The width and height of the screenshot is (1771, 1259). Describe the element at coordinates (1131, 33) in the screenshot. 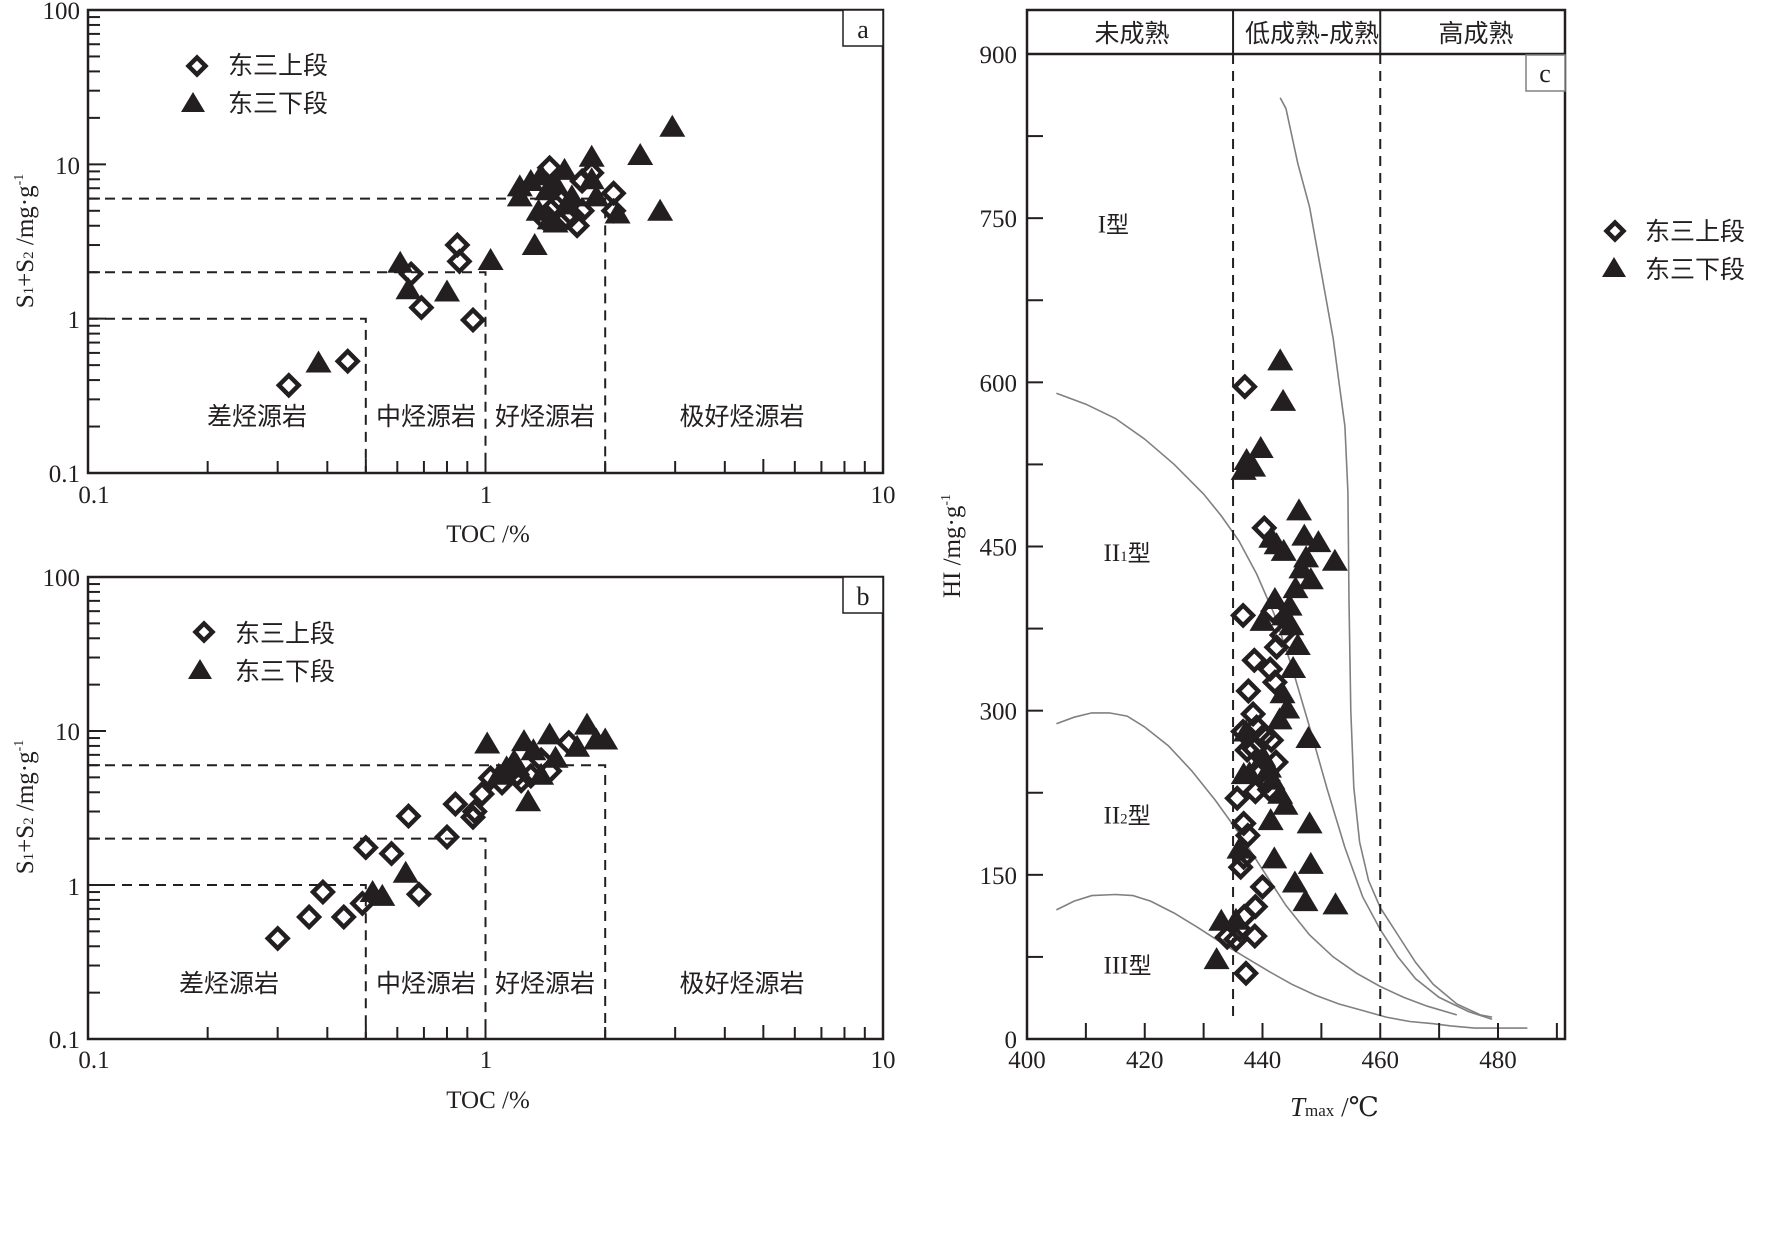

I see `zone-label-immature: 未成熟` at that location.